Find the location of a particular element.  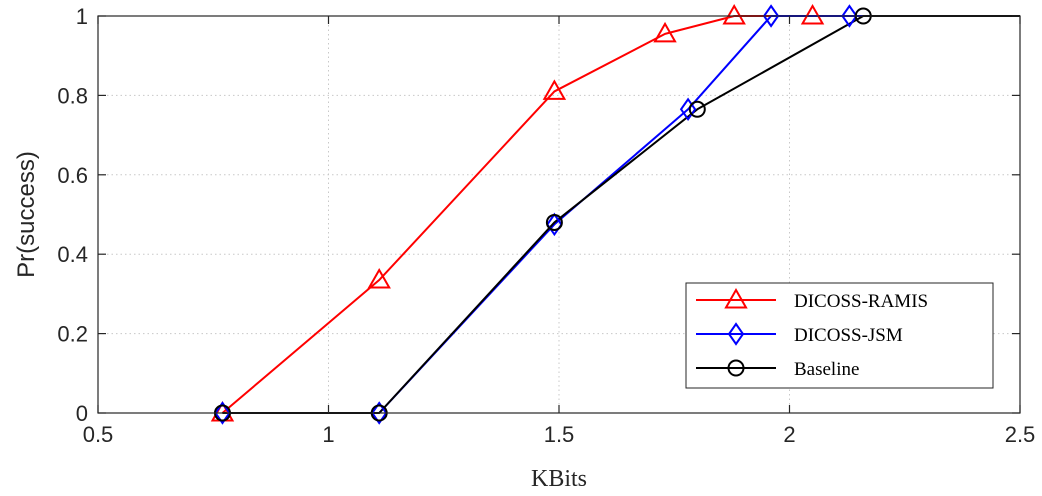

x-tick-label: 2.5 is located at coordinates (1020, 434).